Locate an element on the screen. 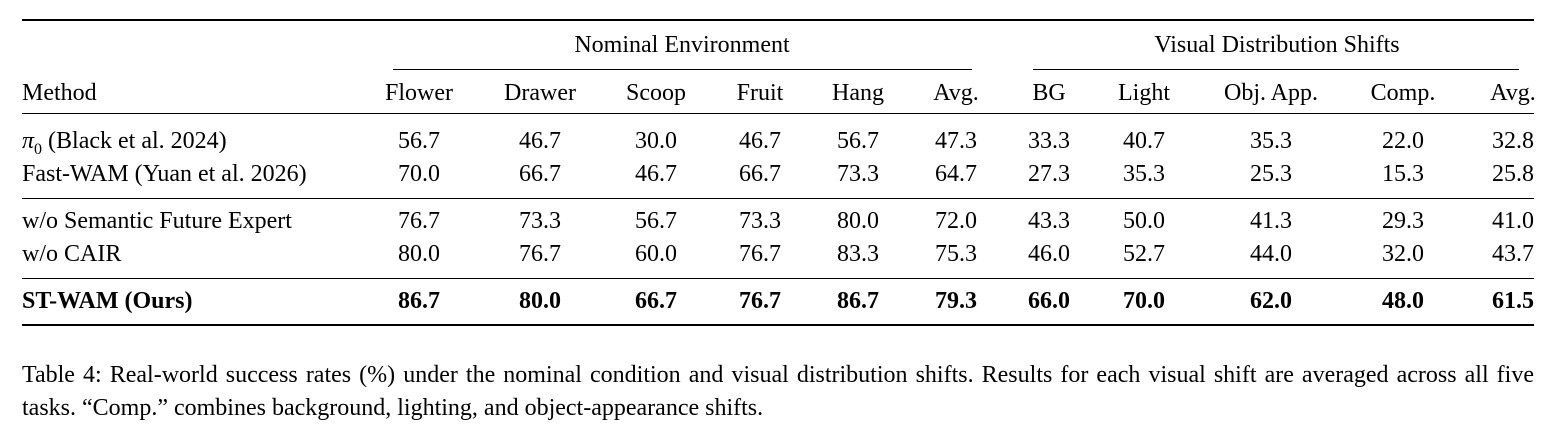 The width and height of the screenshot is (1555, 439). value-cell: 62.0 is located at coordinates (1271, 301).